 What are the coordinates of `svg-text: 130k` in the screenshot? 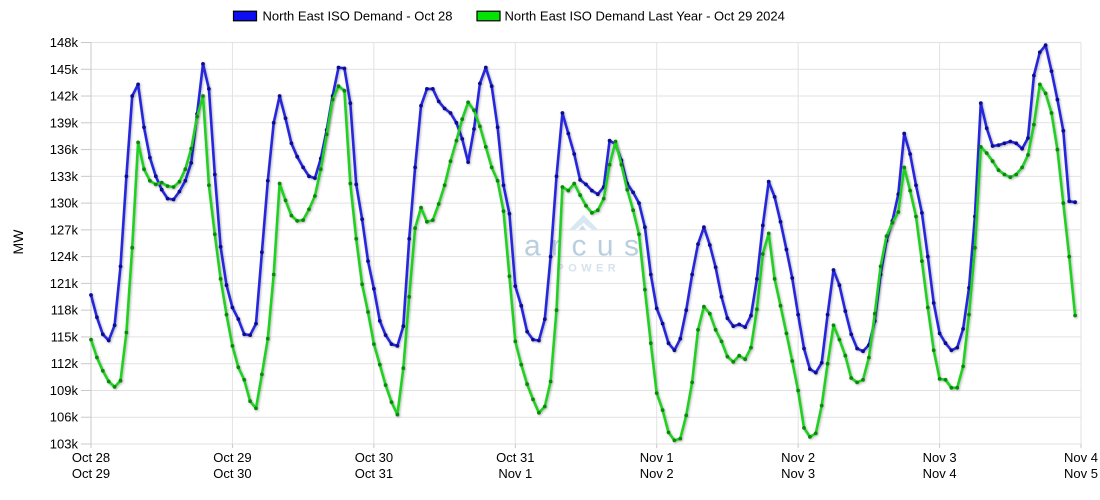 It's located at (64, 203).